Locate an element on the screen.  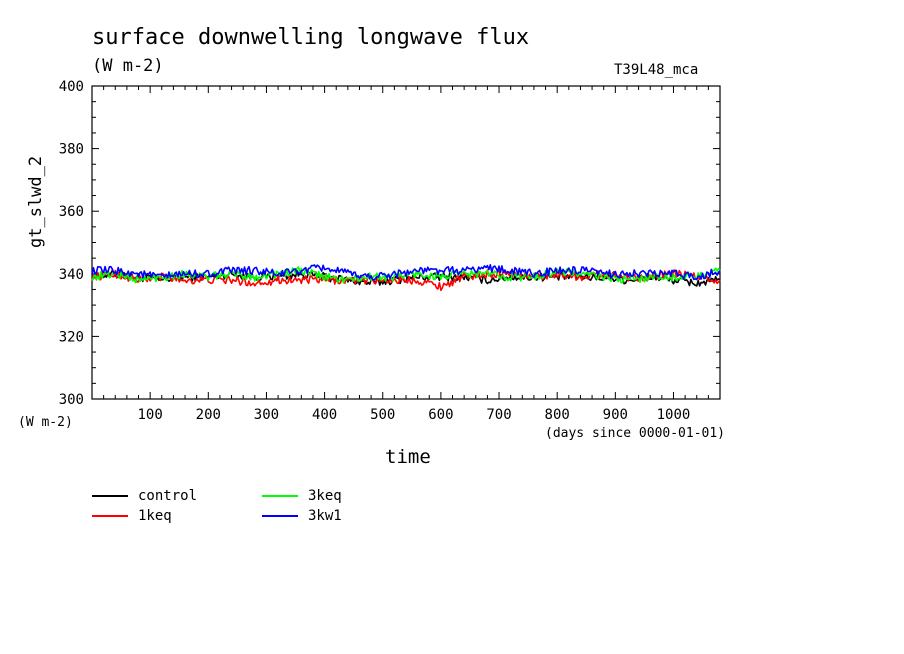
series-lines is located at coordinates (406, 277).